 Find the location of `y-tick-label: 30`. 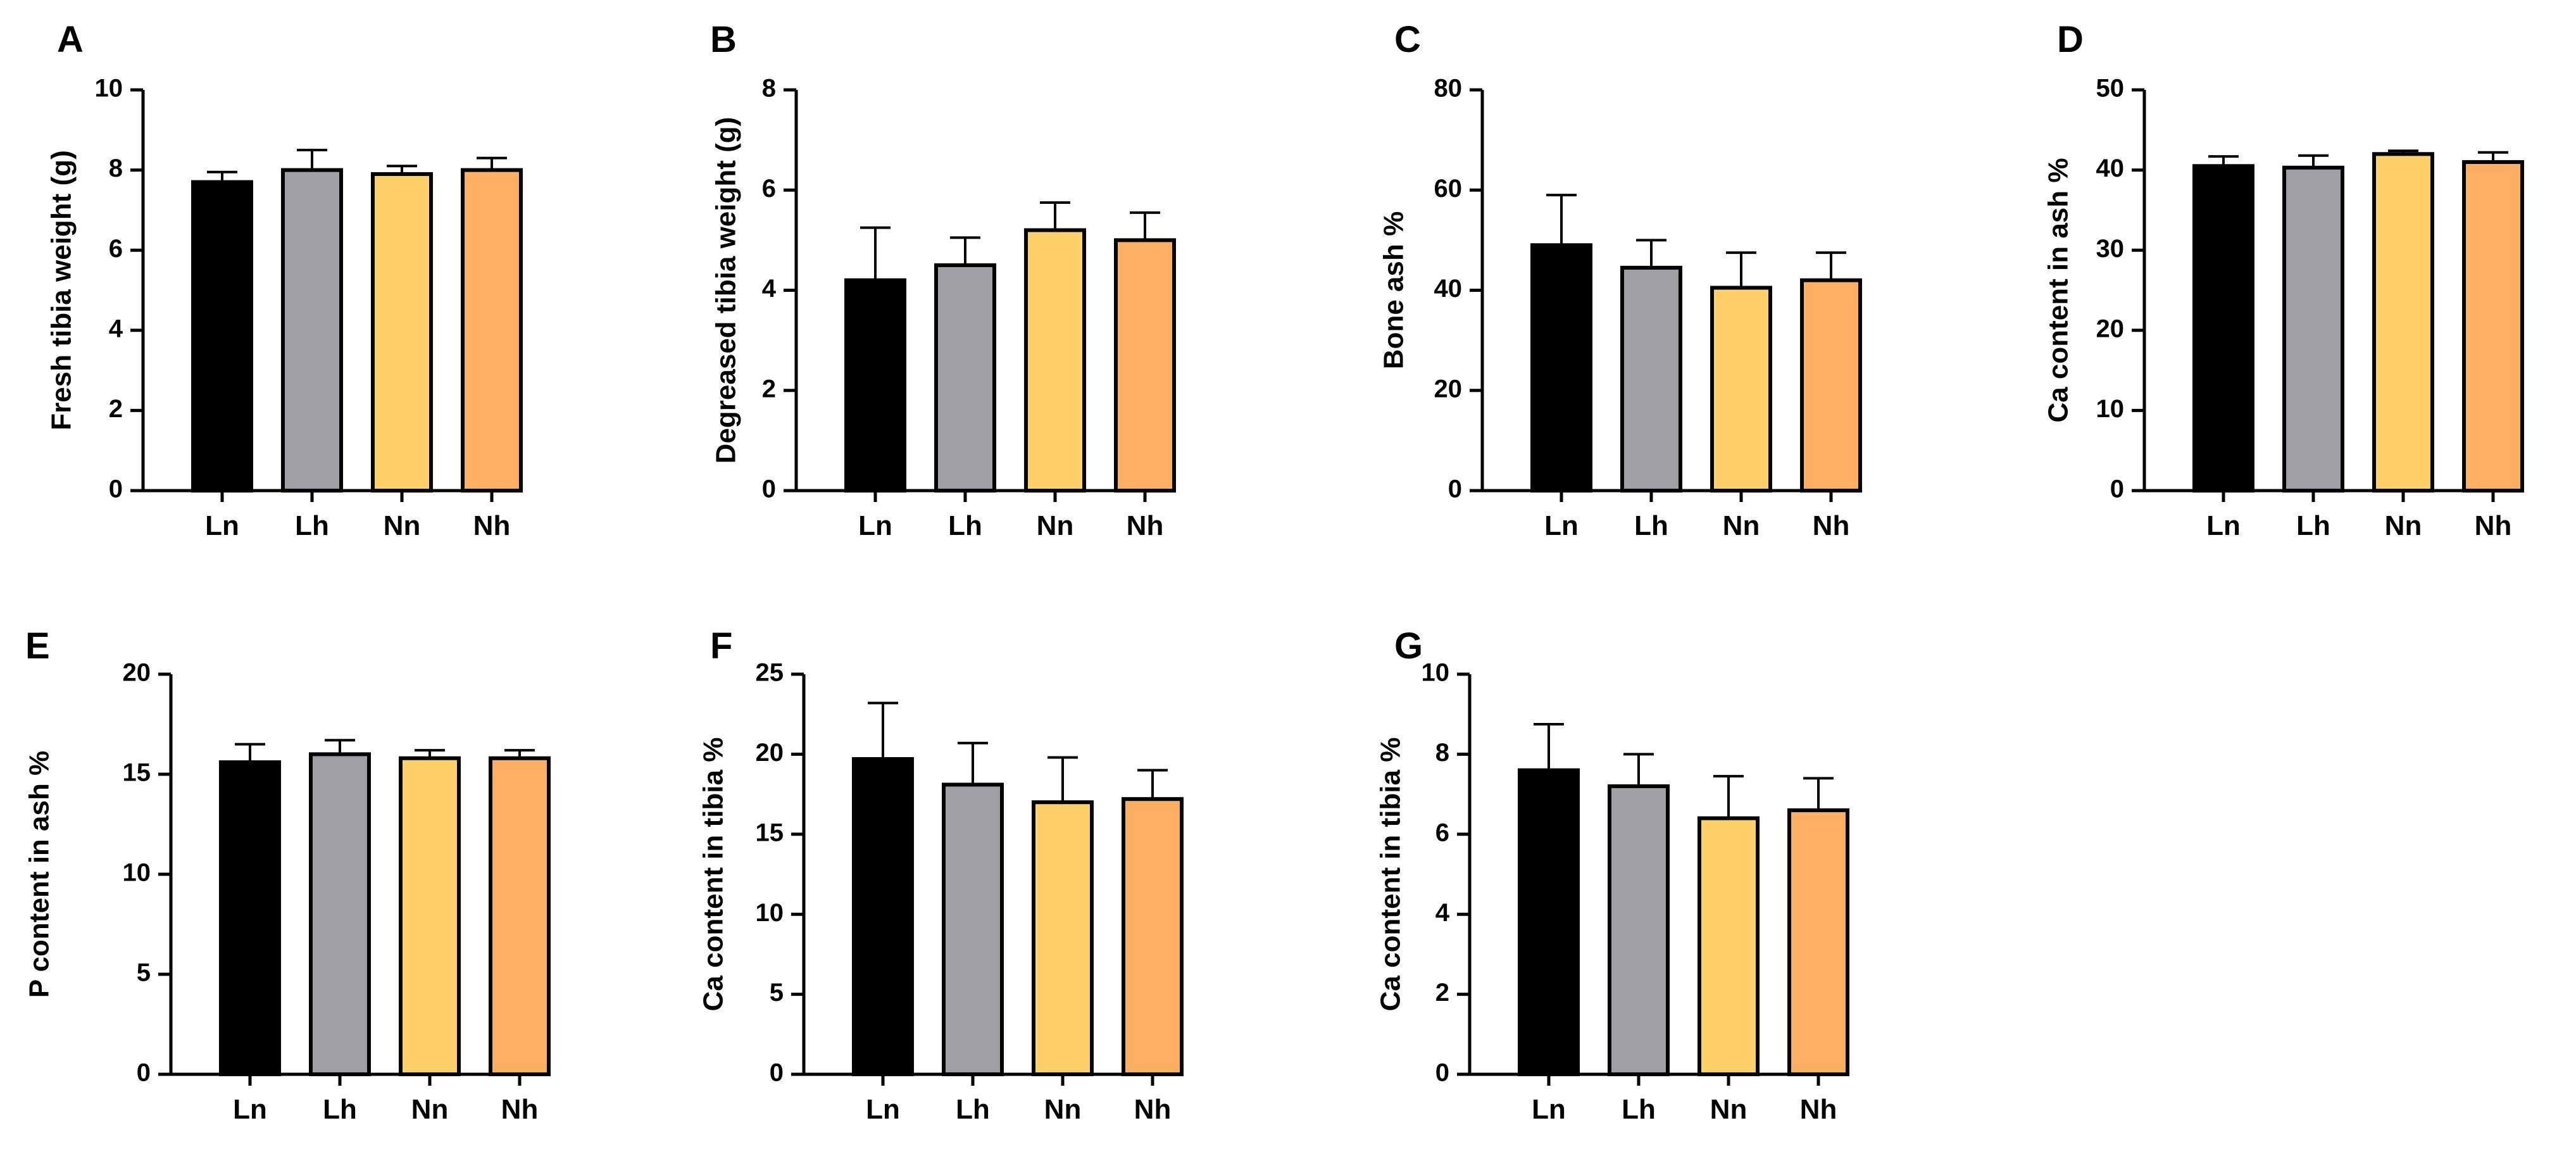

y-tick-label: 30 is located at coordinates (2110, 249).